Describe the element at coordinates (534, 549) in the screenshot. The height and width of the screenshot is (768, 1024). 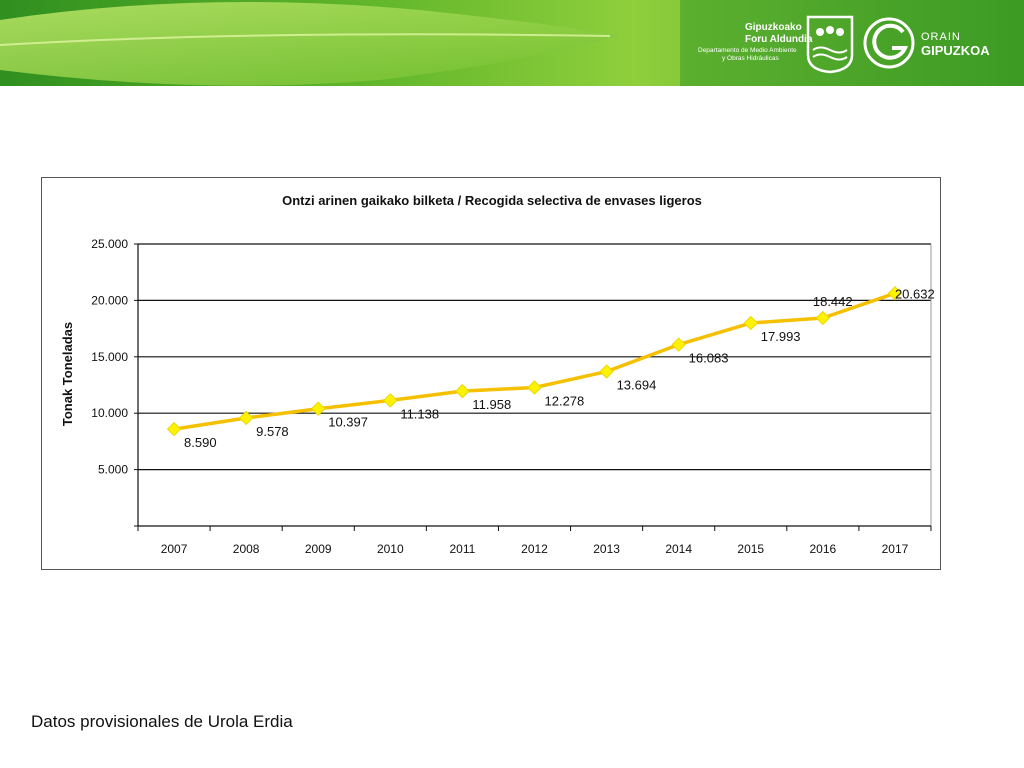
I see `x-tick-label: 2012` at that location.